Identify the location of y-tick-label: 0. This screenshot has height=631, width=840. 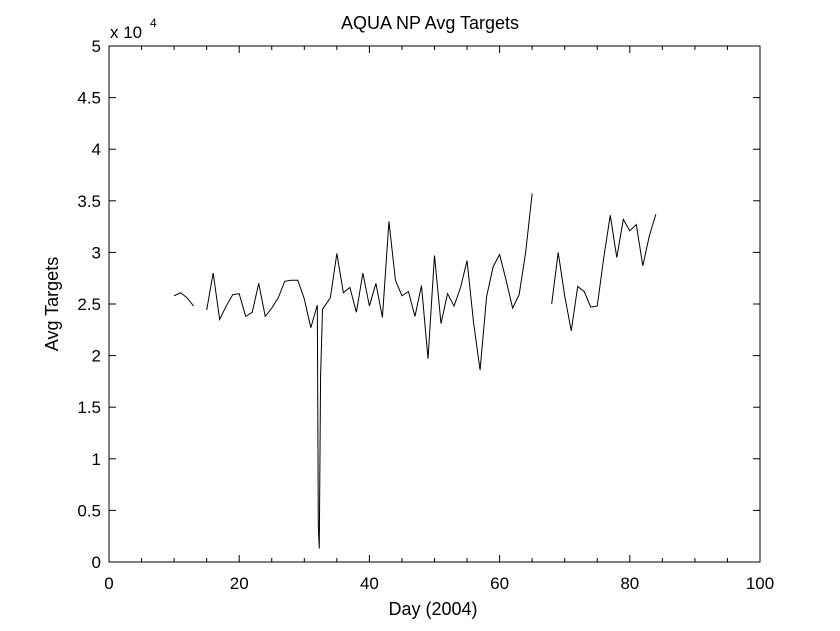
(96, 562).